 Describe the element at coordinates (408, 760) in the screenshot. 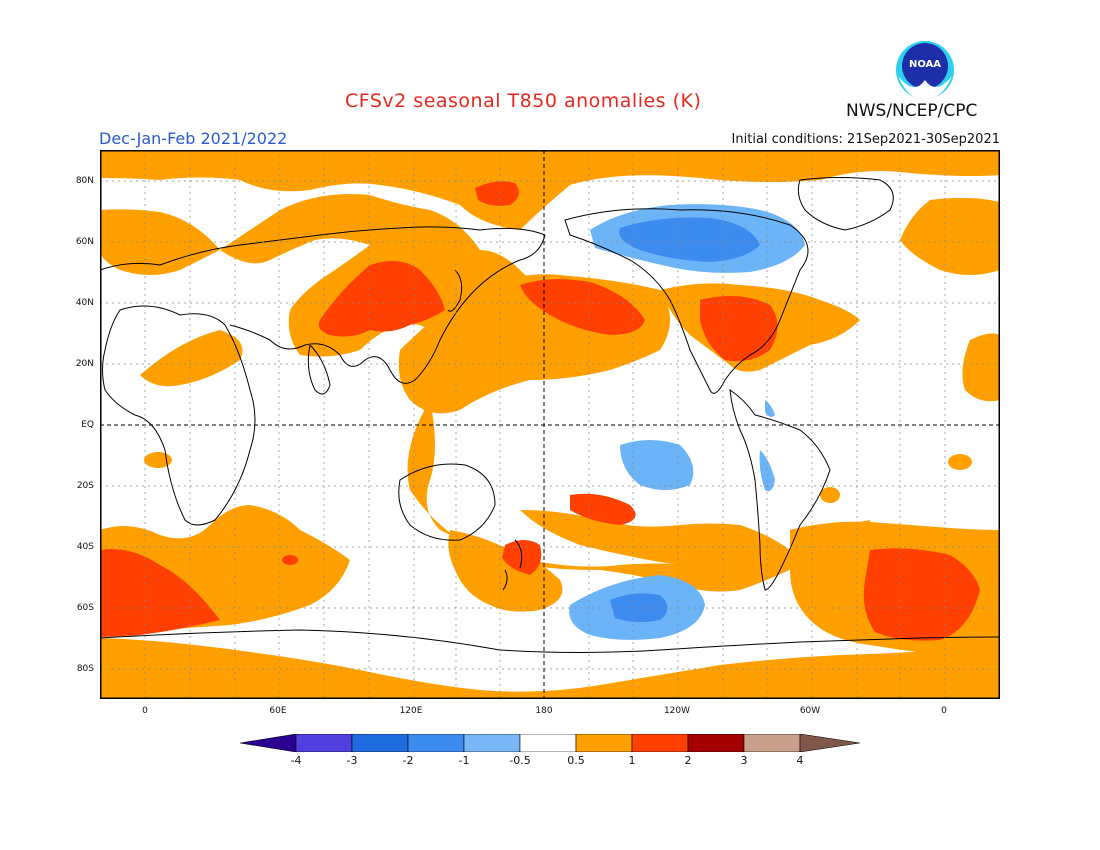

I see `colorbar-label: -2` at that location.